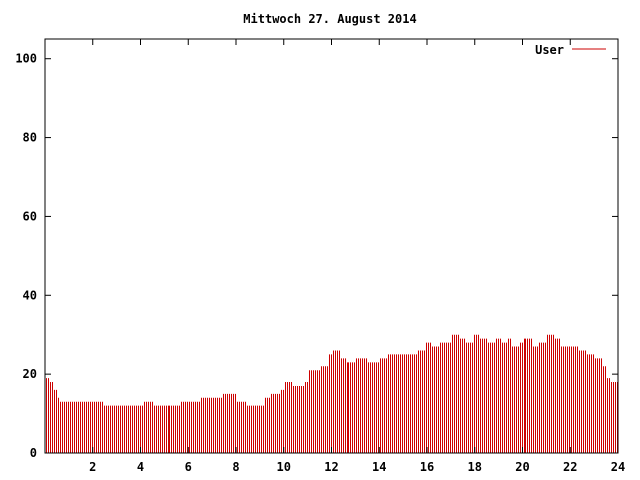 This screenshot has height=480, width=640. What do you see at coordinates (30, 374) in the screenshot?
I see `y-tick-label: 20` at bounding box center [30, 374].